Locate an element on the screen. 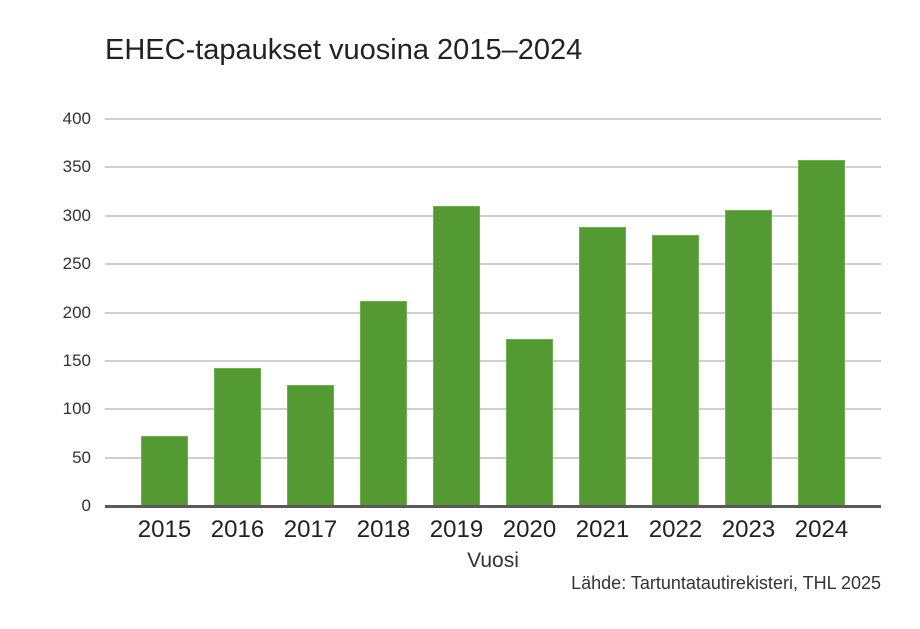 The height and width of the screenshot is (629, 920). x-tick-label: 2017 is located at coordinates (310, 529).